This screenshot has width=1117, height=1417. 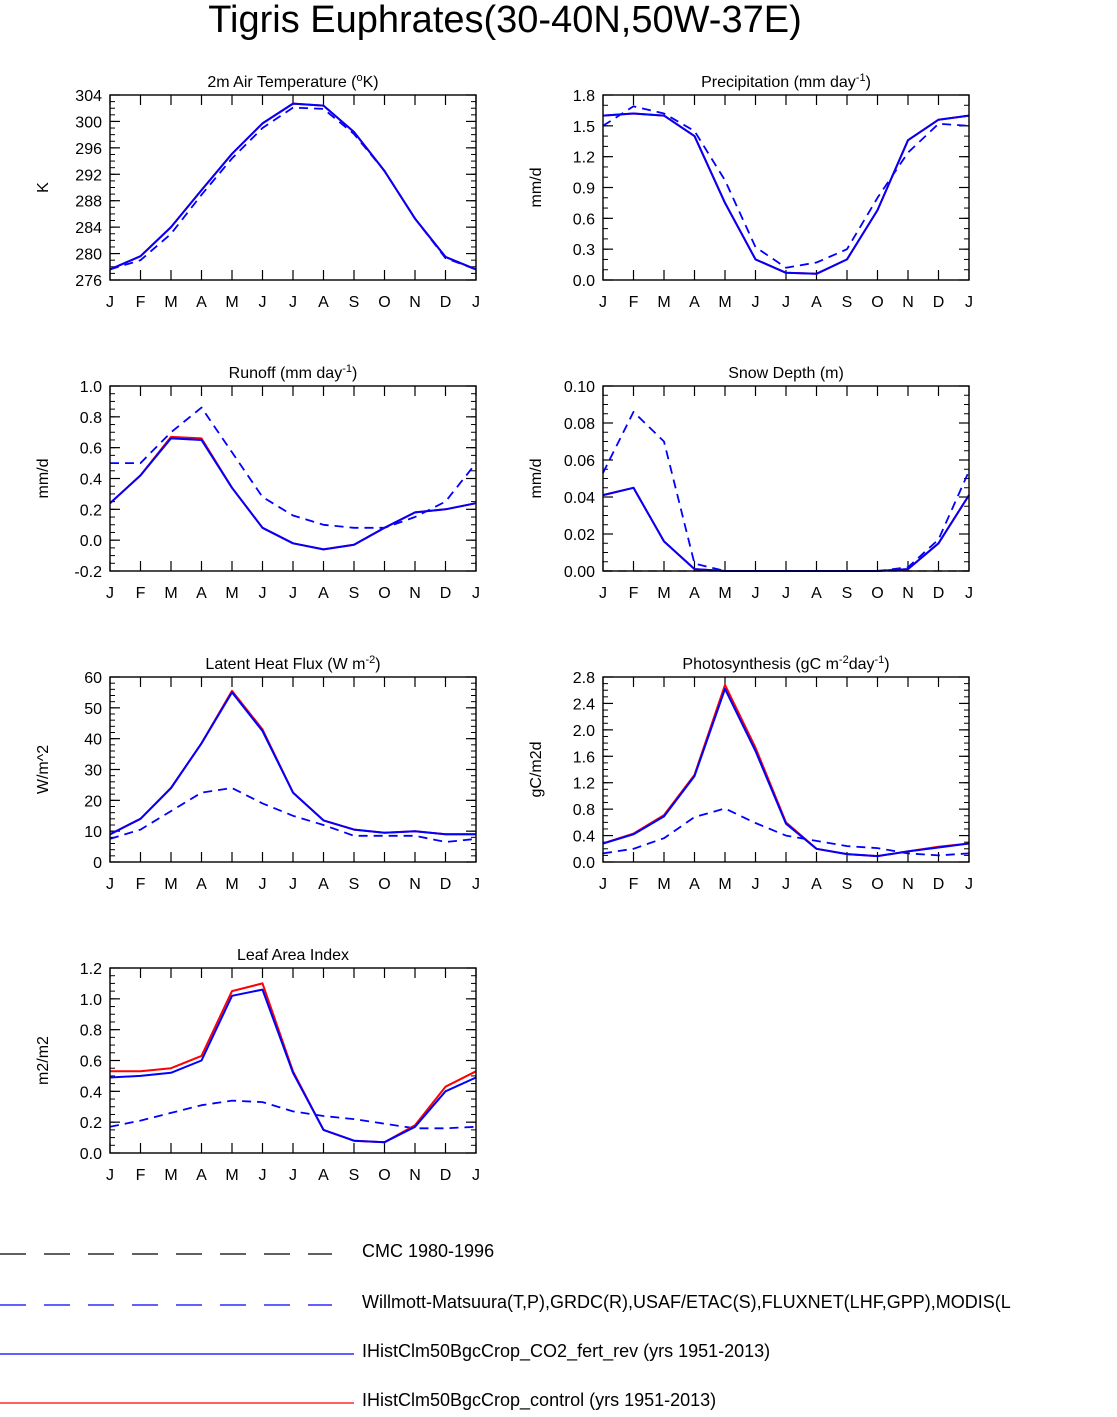 I want to click on y-tick-label: 0, so click(x=97, y=863).